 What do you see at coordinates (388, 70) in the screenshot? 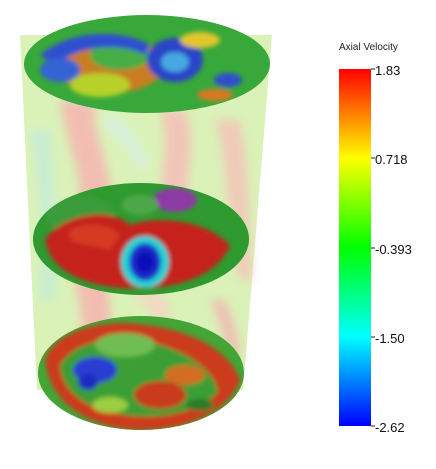
I see `colorbar-tick-max: 1.83` at bounding box center [388, 70].